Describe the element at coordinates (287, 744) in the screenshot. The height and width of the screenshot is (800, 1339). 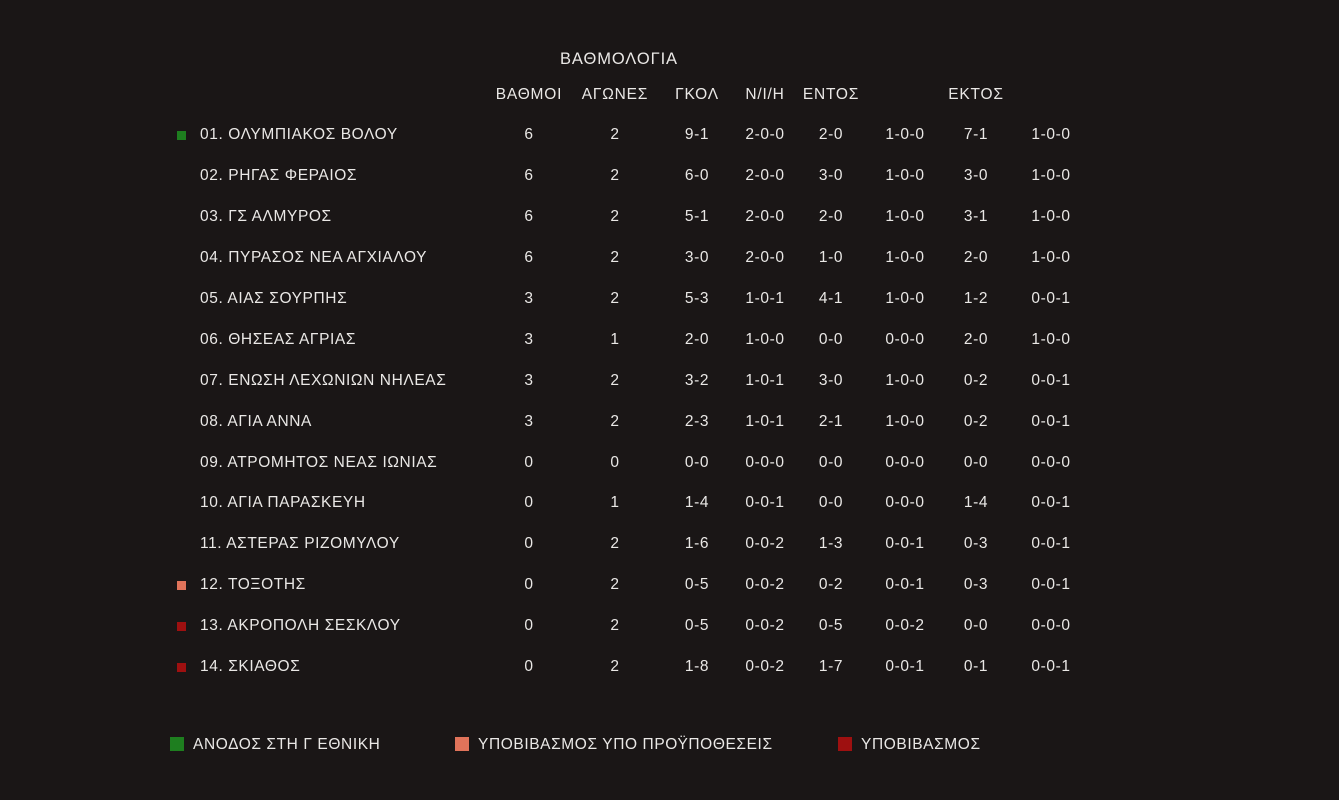
I see `legend-label-promotion: ΑΝΟΔΟΣ ΣΤΗ Γ ΕΘΝΙΚΗ` at that location.